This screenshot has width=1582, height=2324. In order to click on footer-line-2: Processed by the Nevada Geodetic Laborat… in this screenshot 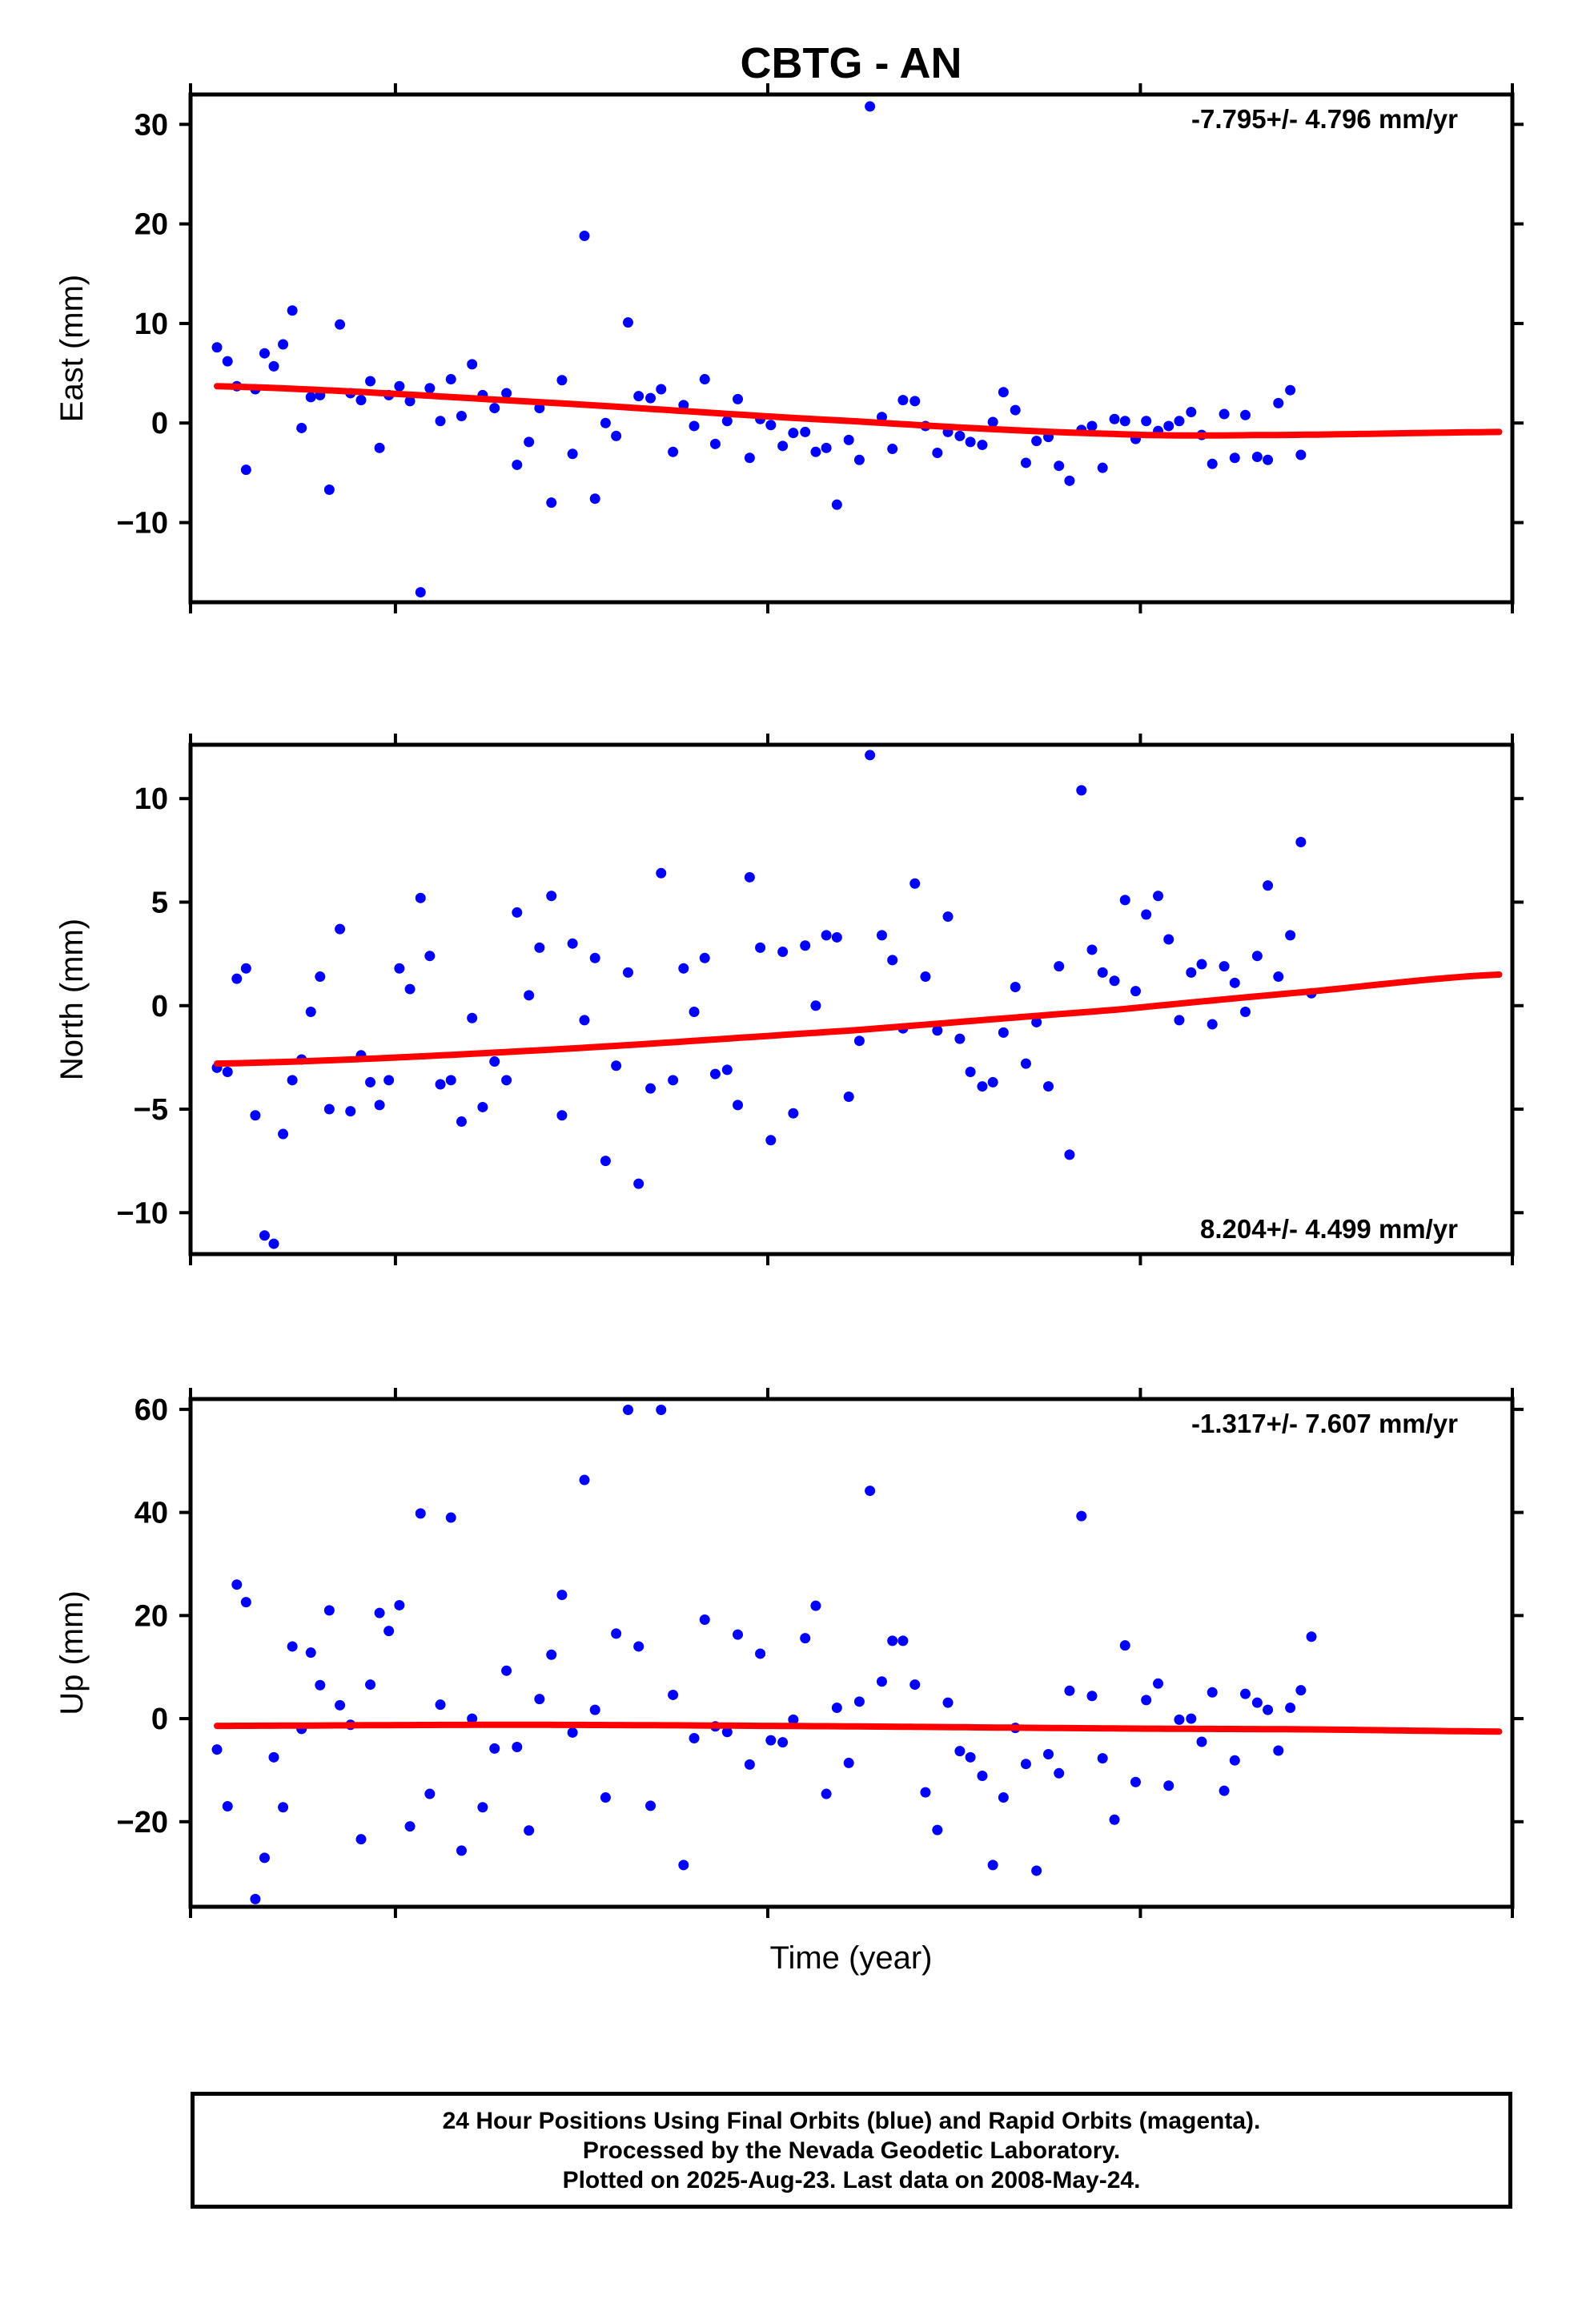, I will do `click(851, 2150)`.